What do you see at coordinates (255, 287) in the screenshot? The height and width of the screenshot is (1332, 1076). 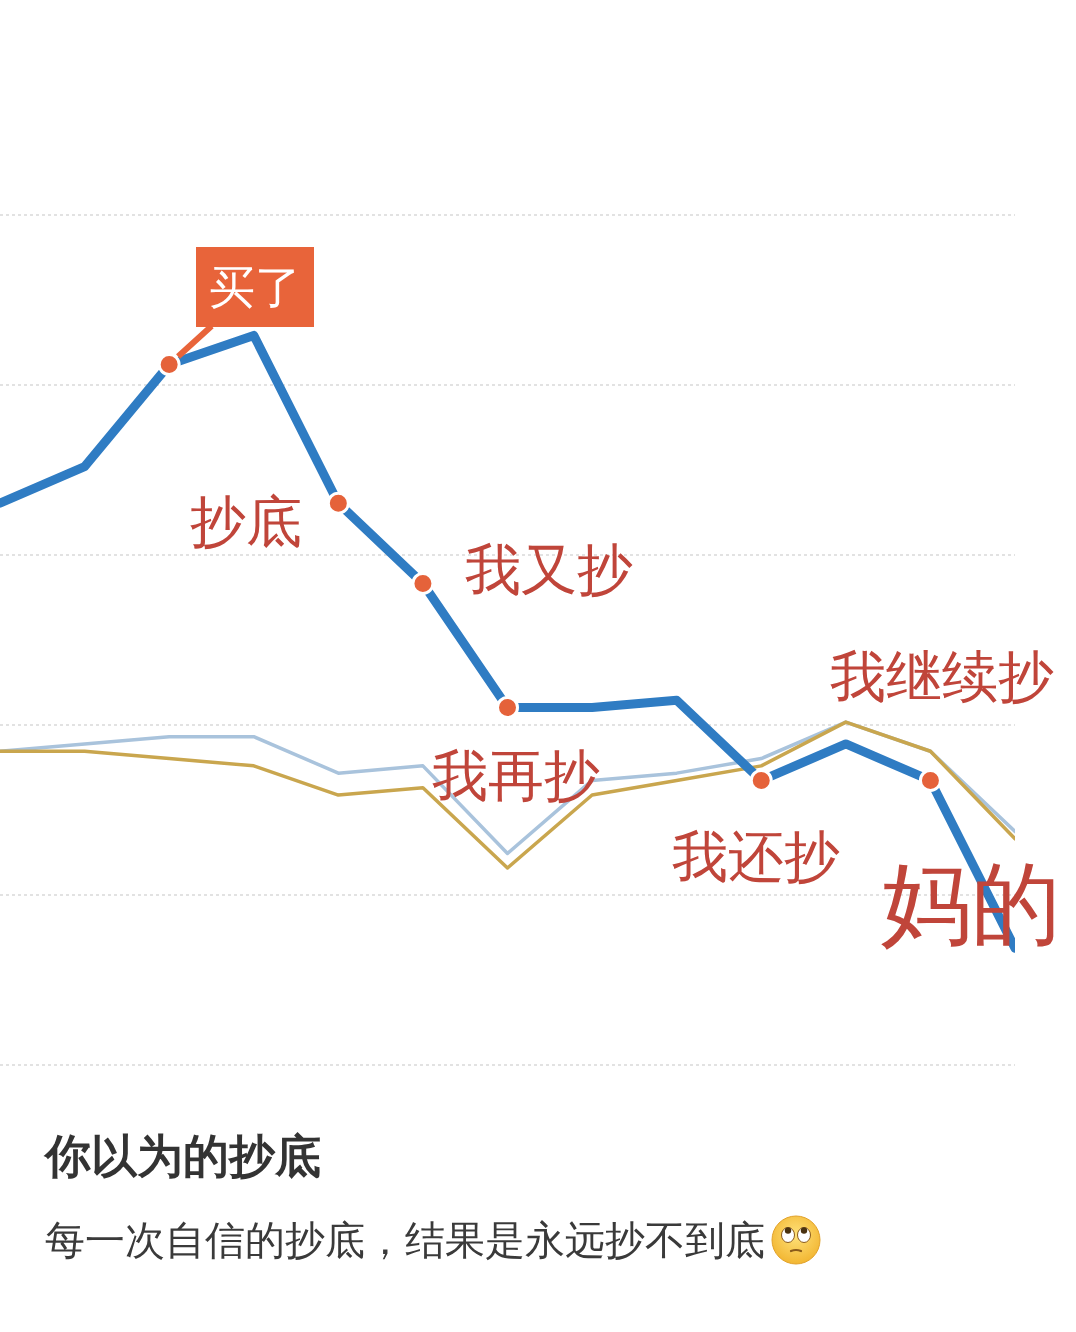 I see `text: 买了` at bounding box center [255, 287].